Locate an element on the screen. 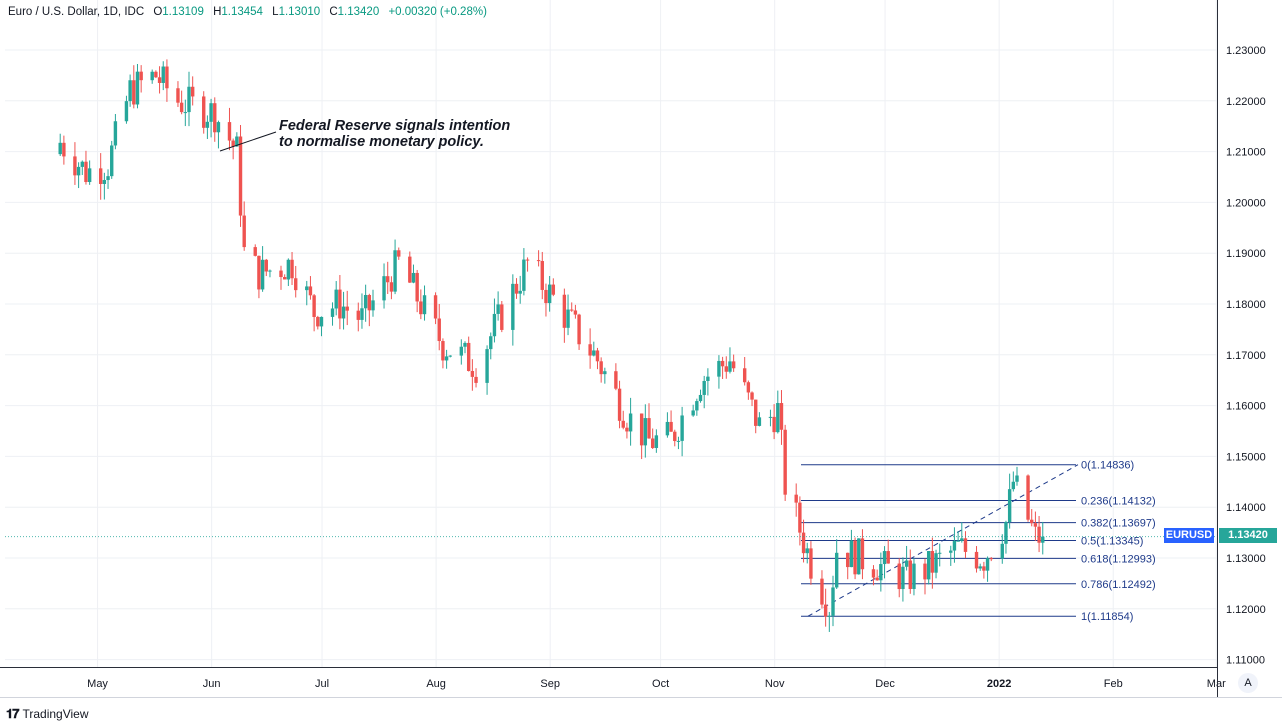 This screenshot has height=728, width=1282. x-tick-label: Sep is located at coordinates (550, 684).